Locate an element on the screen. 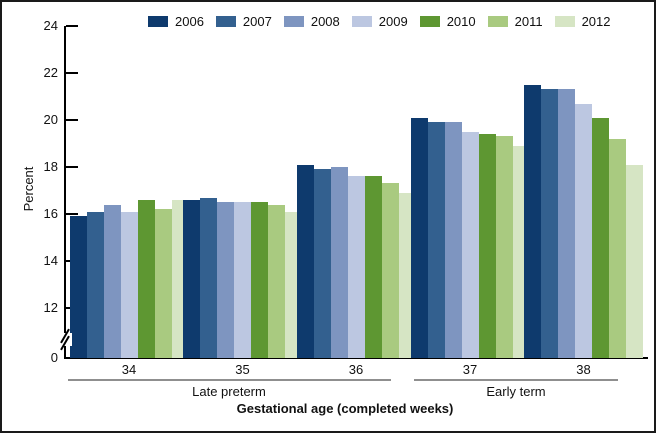 The height and width of the screenshot is (433, 656). bar-week37-2006 is located at coordinates (419, 237).